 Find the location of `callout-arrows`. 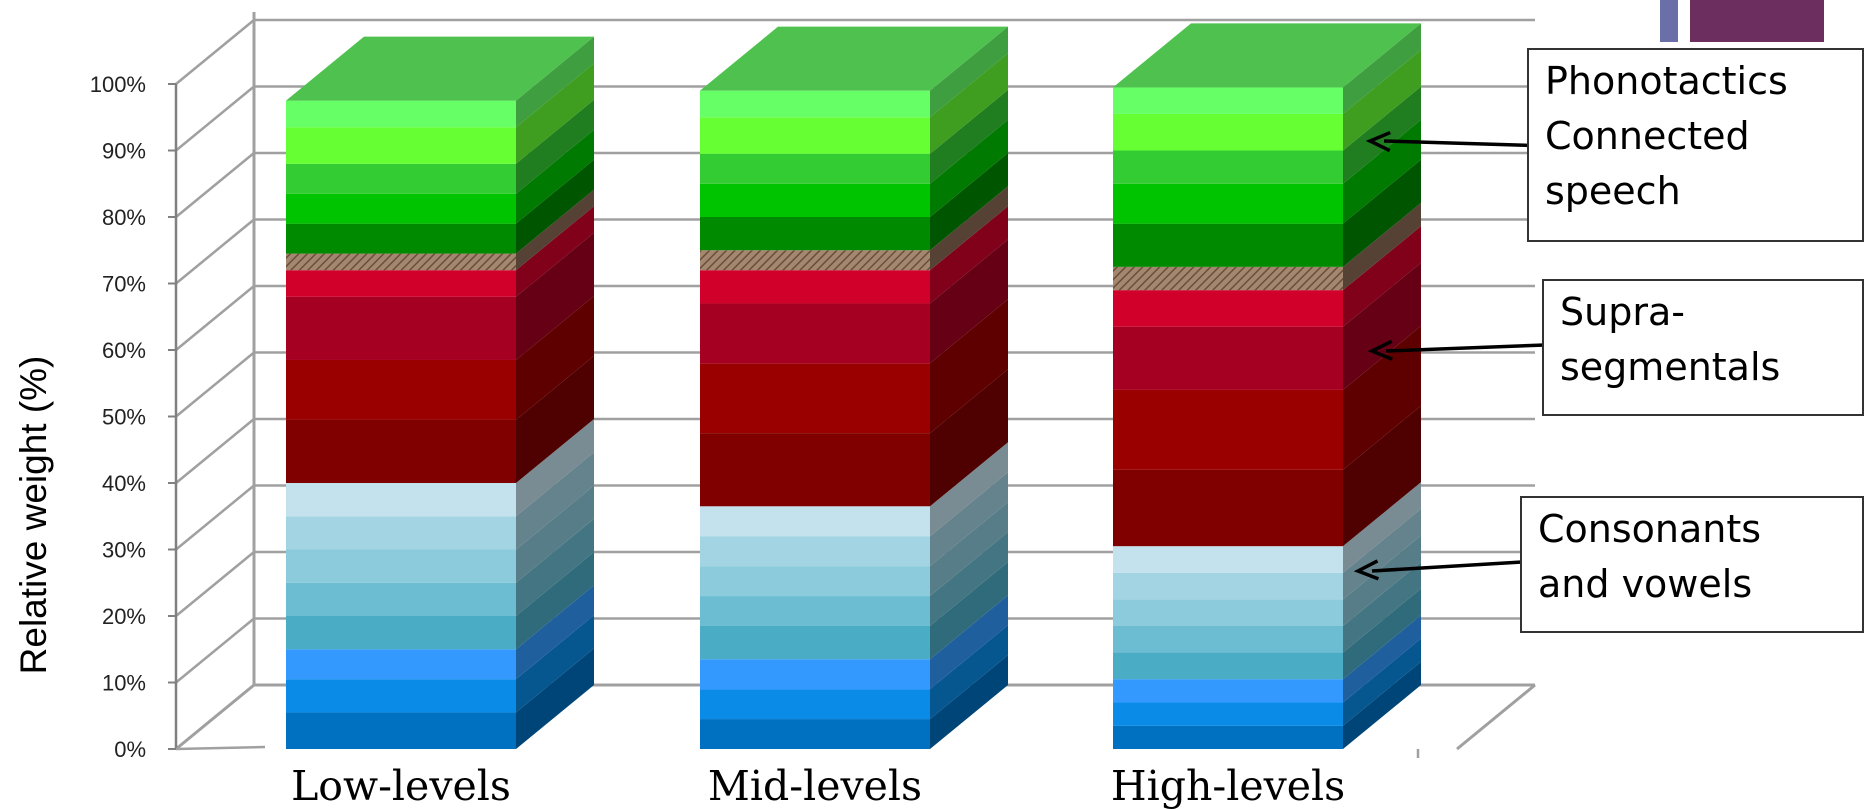

callout-arrows is located at coordinates (1452, 355).